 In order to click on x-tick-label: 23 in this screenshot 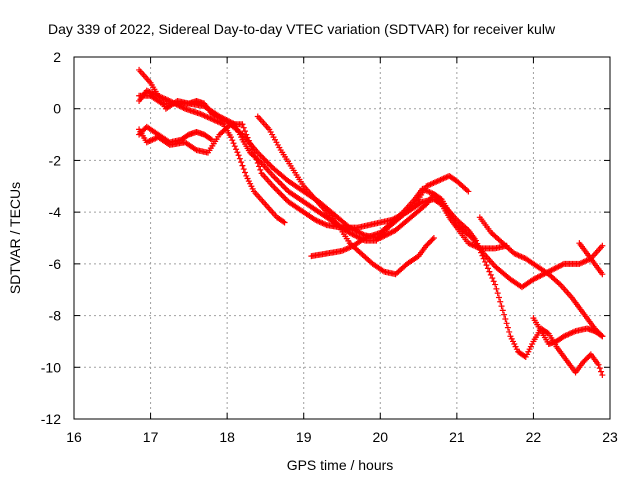, I will do `click(610, 437)`.